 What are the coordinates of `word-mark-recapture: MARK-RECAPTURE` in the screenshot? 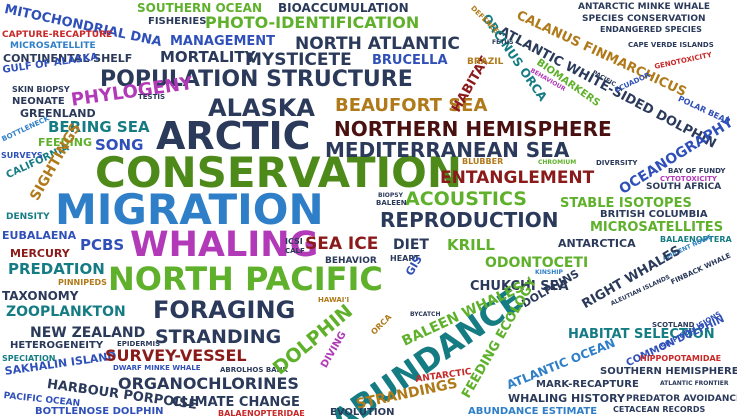 It's located at (587, 384).